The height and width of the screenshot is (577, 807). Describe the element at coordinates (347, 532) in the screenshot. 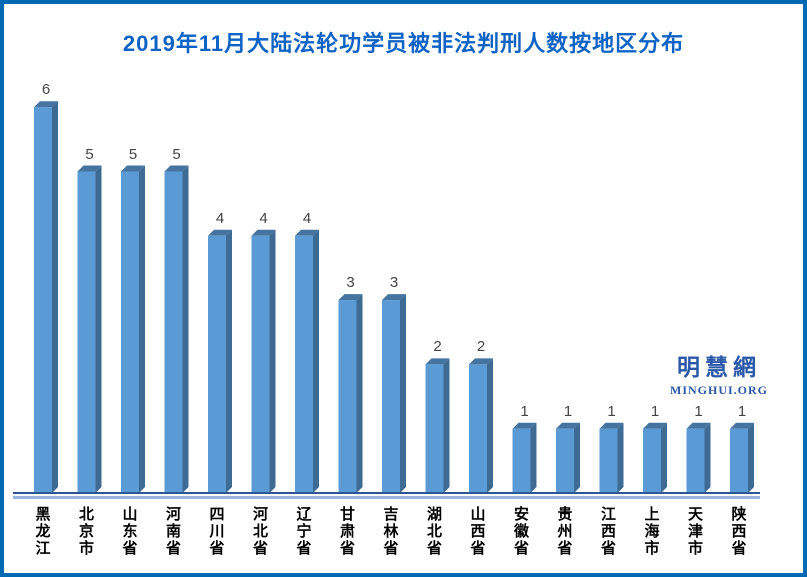

I see `category-label: 甘肃省` at that location.